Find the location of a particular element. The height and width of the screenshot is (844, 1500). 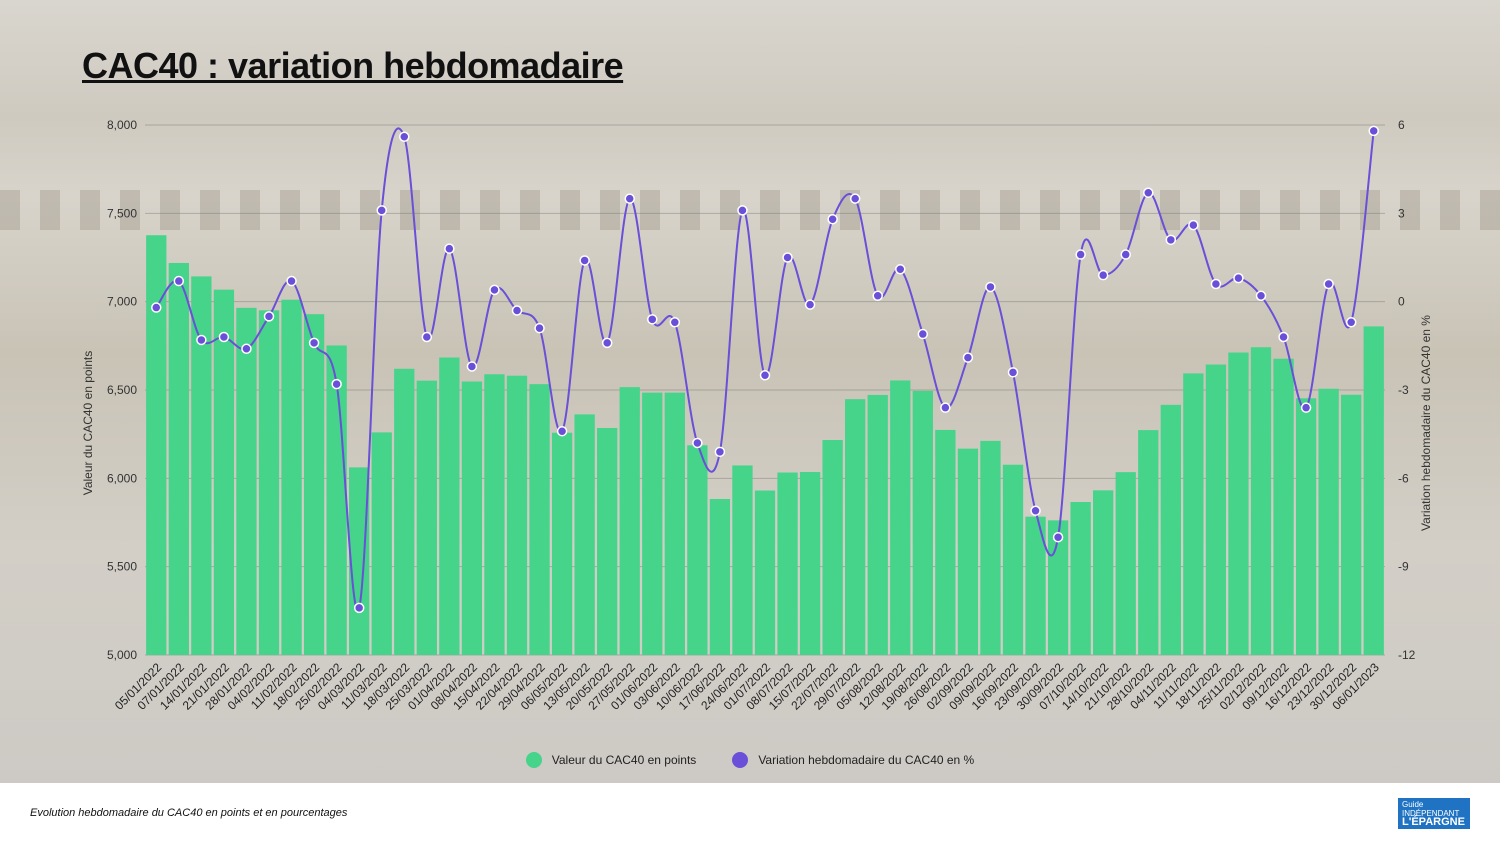

legend-item-line: Variation hebdomadaire du CAC40 en % is located at coordinates (853, 760).